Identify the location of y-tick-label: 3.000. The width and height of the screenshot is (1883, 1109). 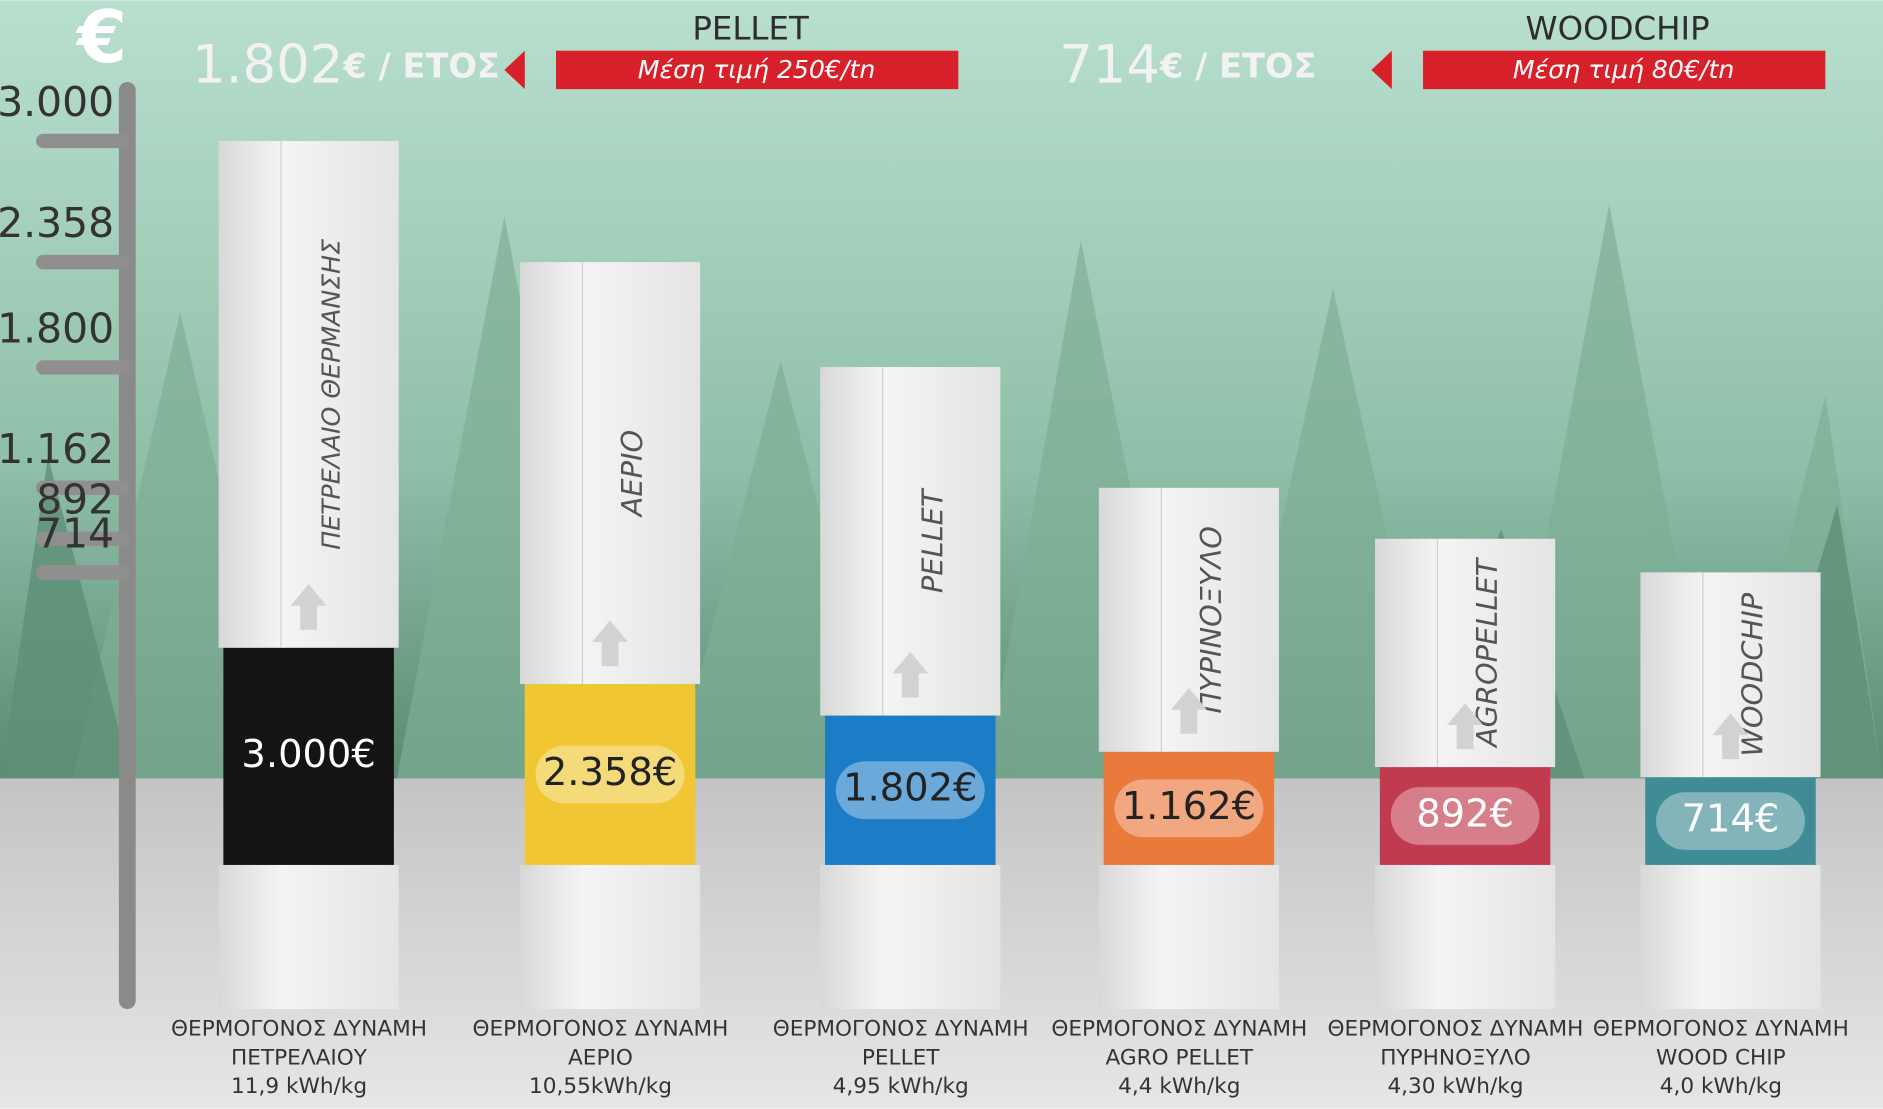
(57, 102).